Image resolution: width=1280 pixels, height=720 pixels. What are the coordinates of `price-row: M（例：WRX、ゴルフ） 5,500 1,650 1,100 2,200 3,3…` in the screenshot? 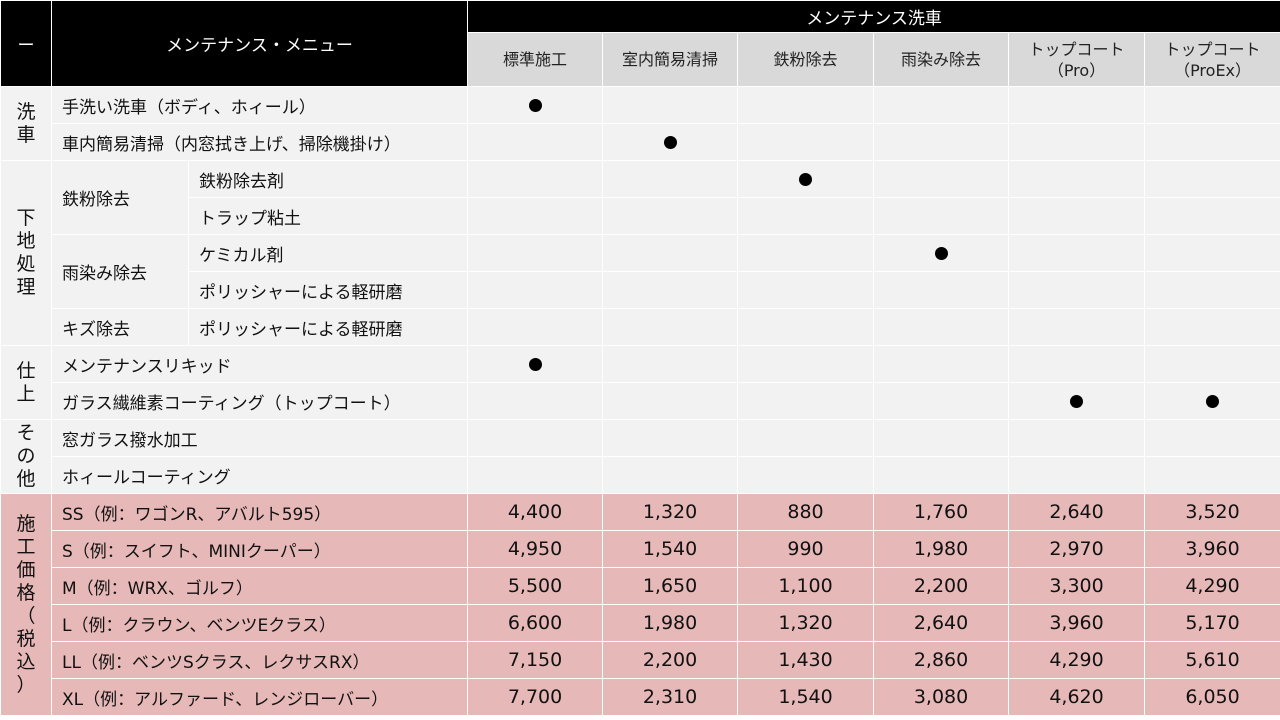 It's located at (640, 586).